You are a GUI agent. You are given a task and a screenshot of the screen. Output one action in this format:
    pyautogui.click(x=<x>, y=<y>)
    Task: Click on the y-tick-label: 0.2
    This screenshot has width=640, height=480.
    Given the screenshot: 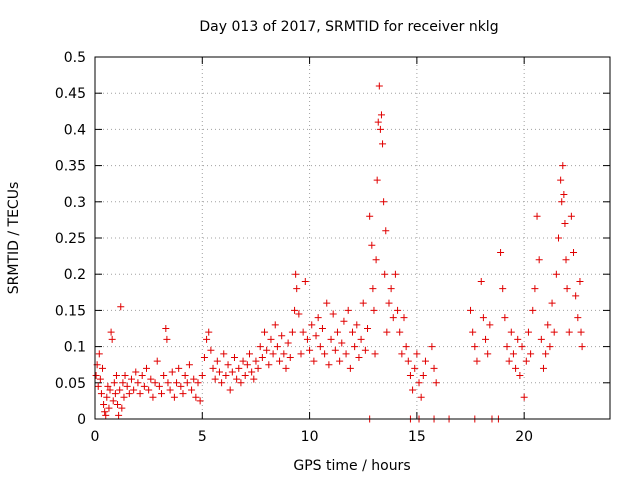 What is the action you would take?
    pyautogui.click(x=75, y=275)
    